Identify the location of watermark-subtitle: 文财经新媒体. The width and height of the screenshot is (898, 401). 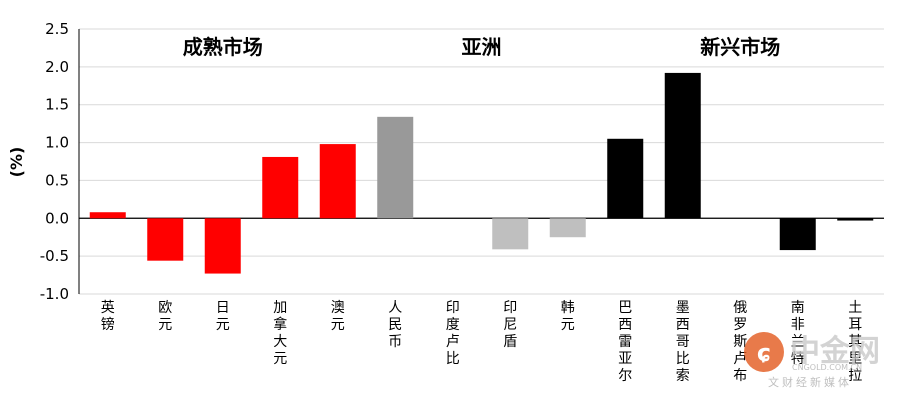
(810, 382).